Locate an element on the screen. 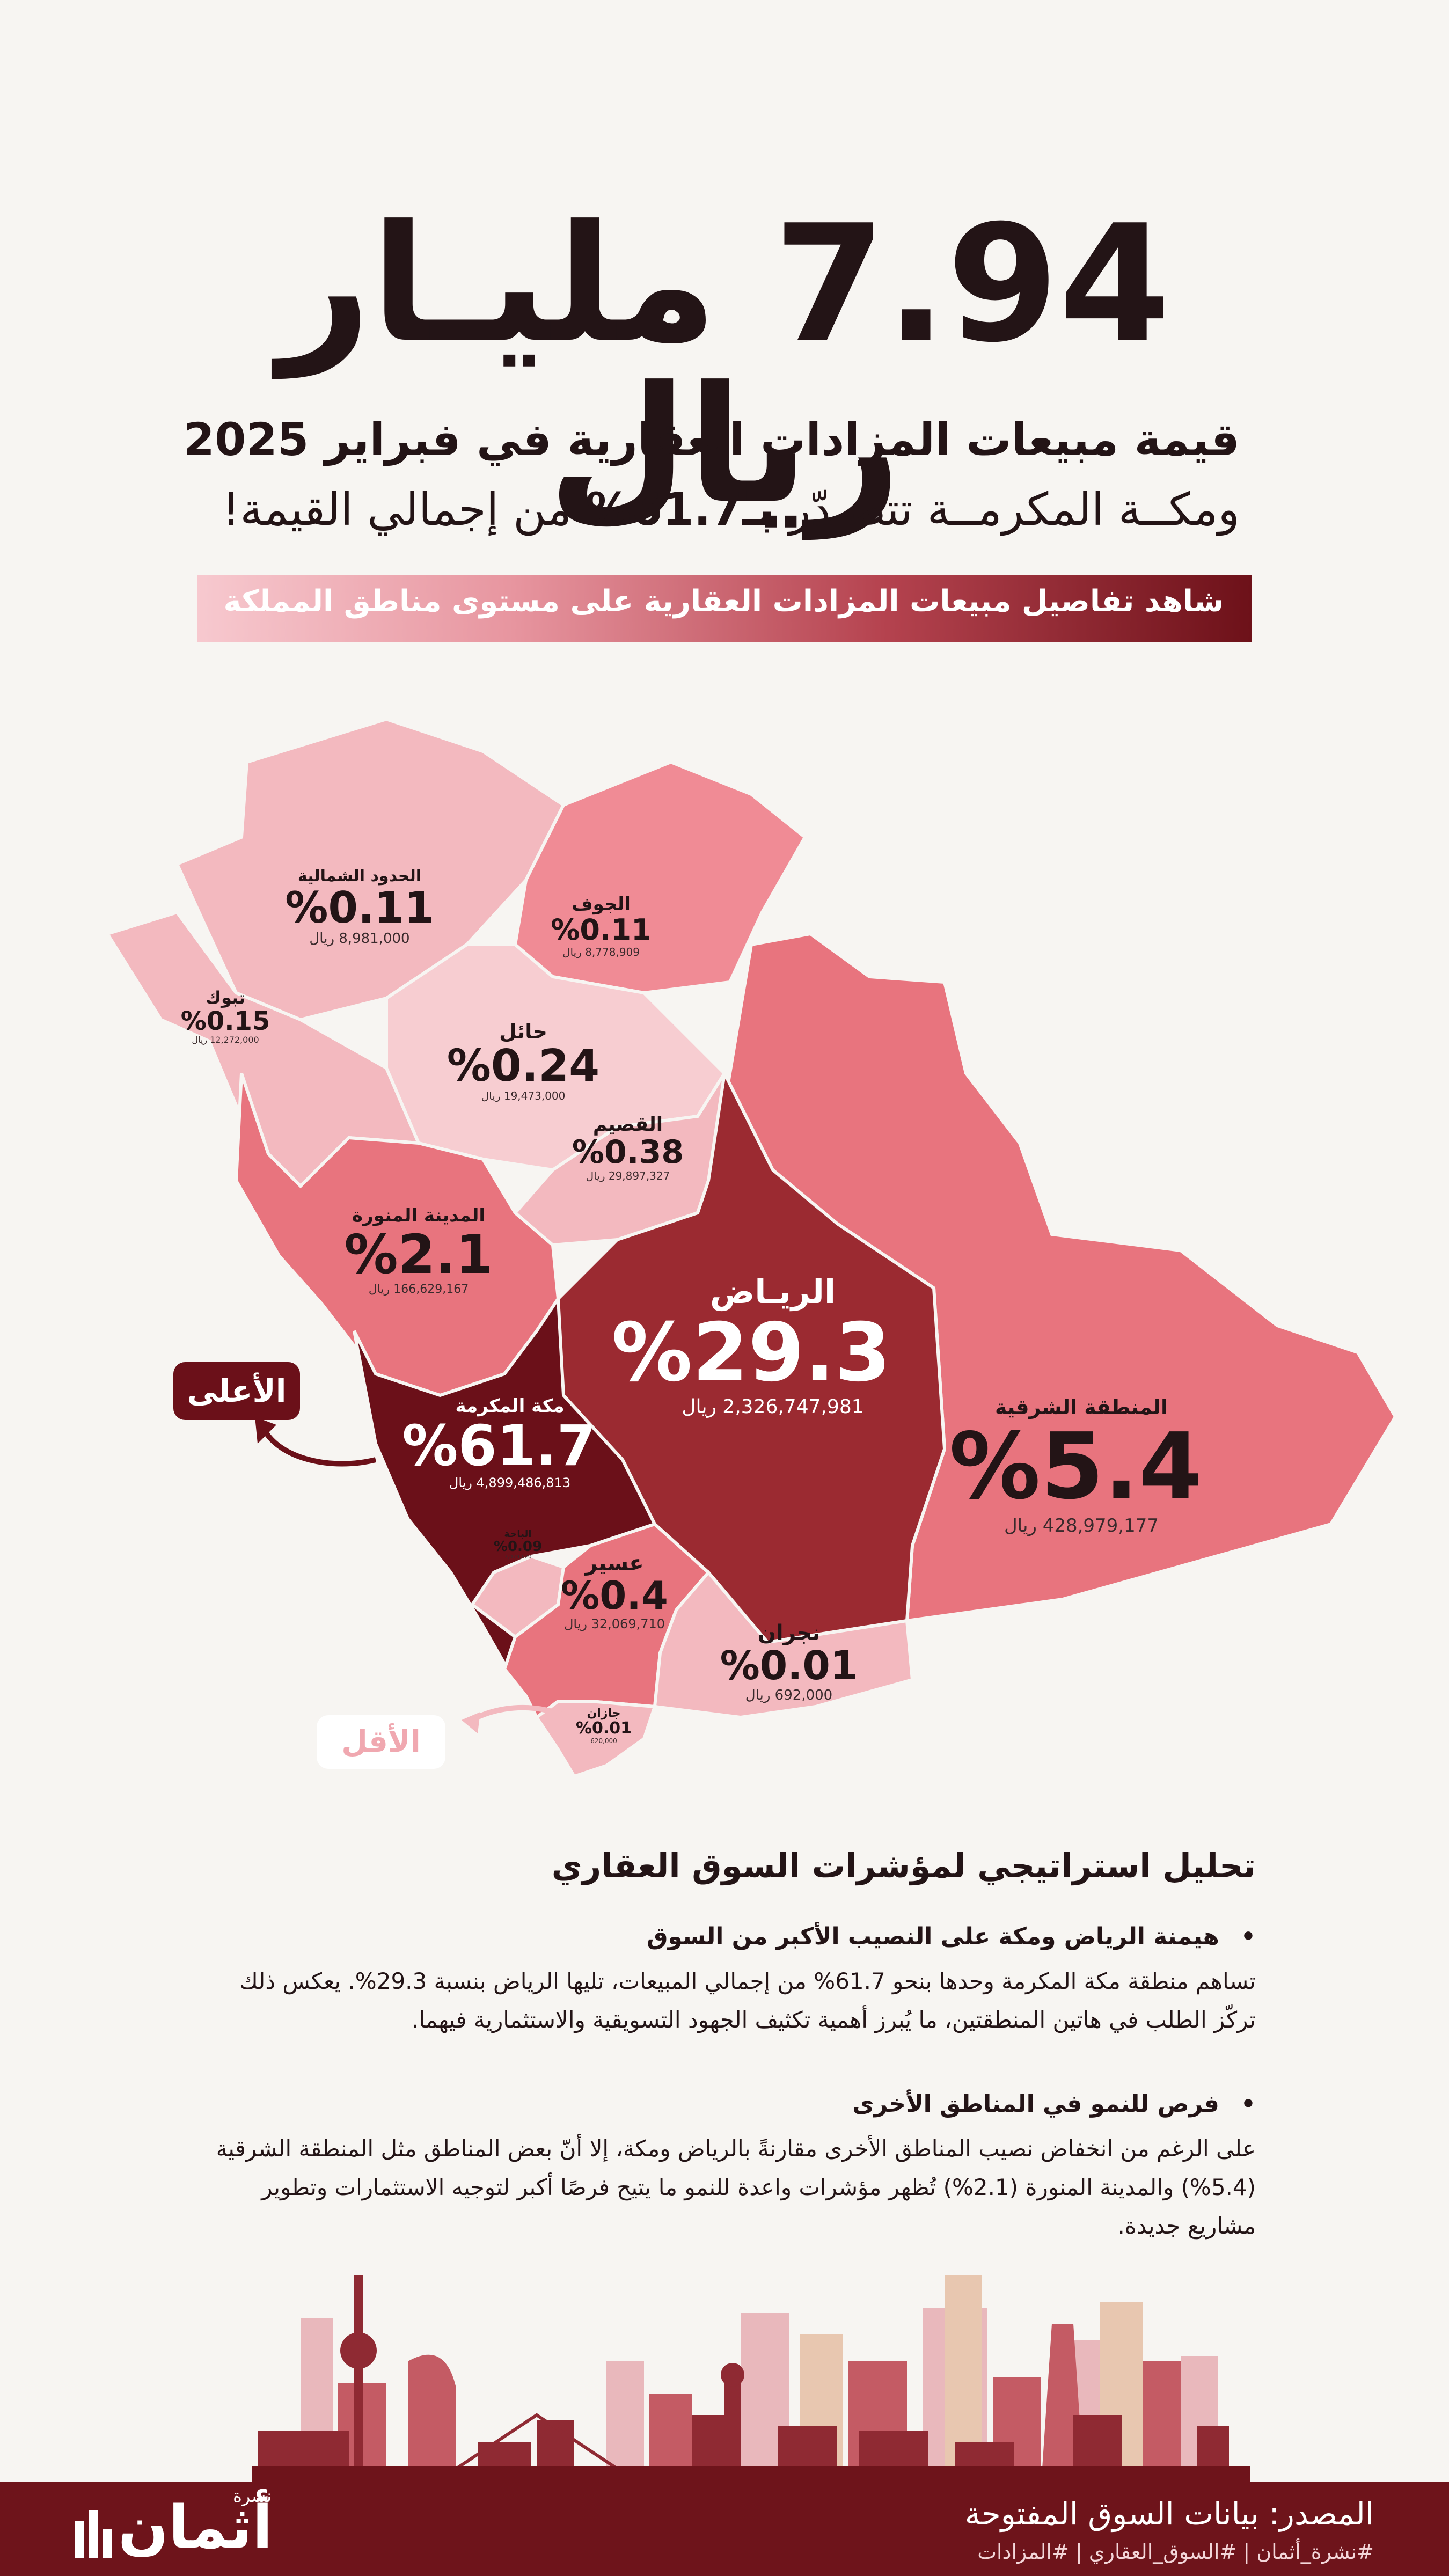  subtitle-line2-bold: بـ61.7% is located at coordinates (680, 509).